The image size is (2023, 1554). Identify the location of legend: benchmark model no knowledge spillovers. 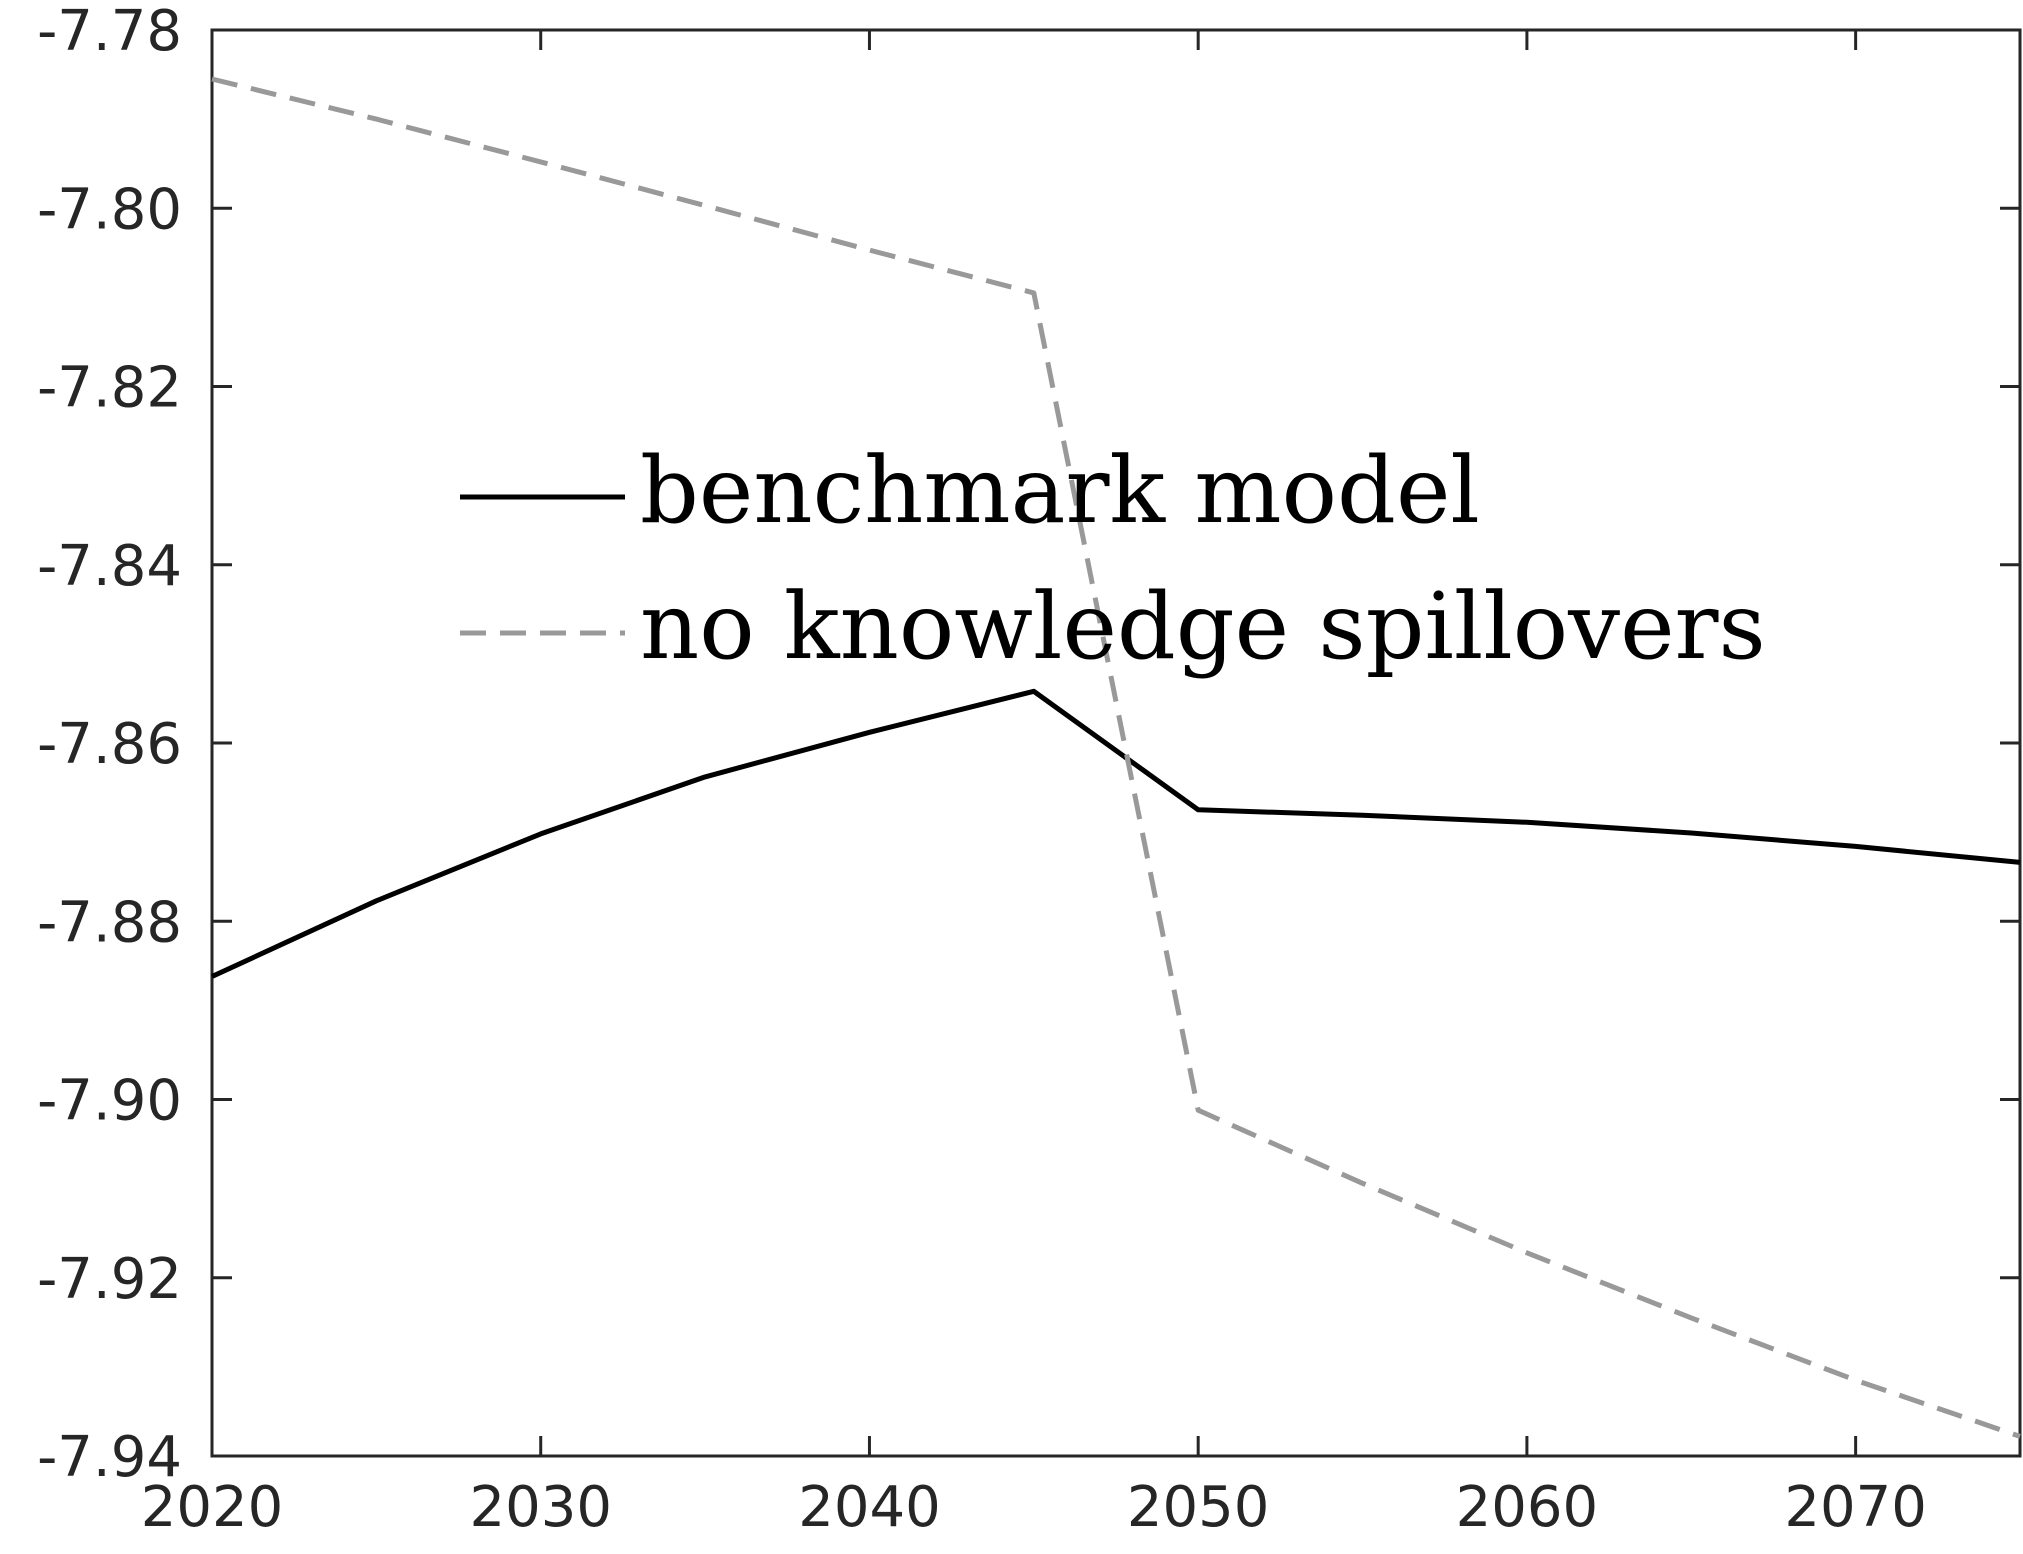
(1113, 558).